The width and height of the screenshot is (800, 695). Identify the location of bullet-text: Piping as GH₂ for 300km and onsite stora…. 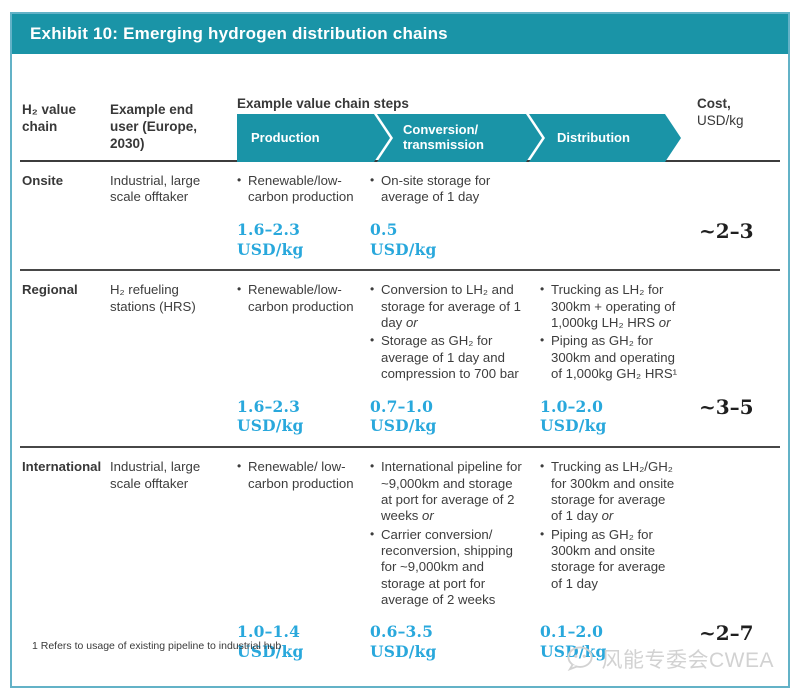
(608, 558).